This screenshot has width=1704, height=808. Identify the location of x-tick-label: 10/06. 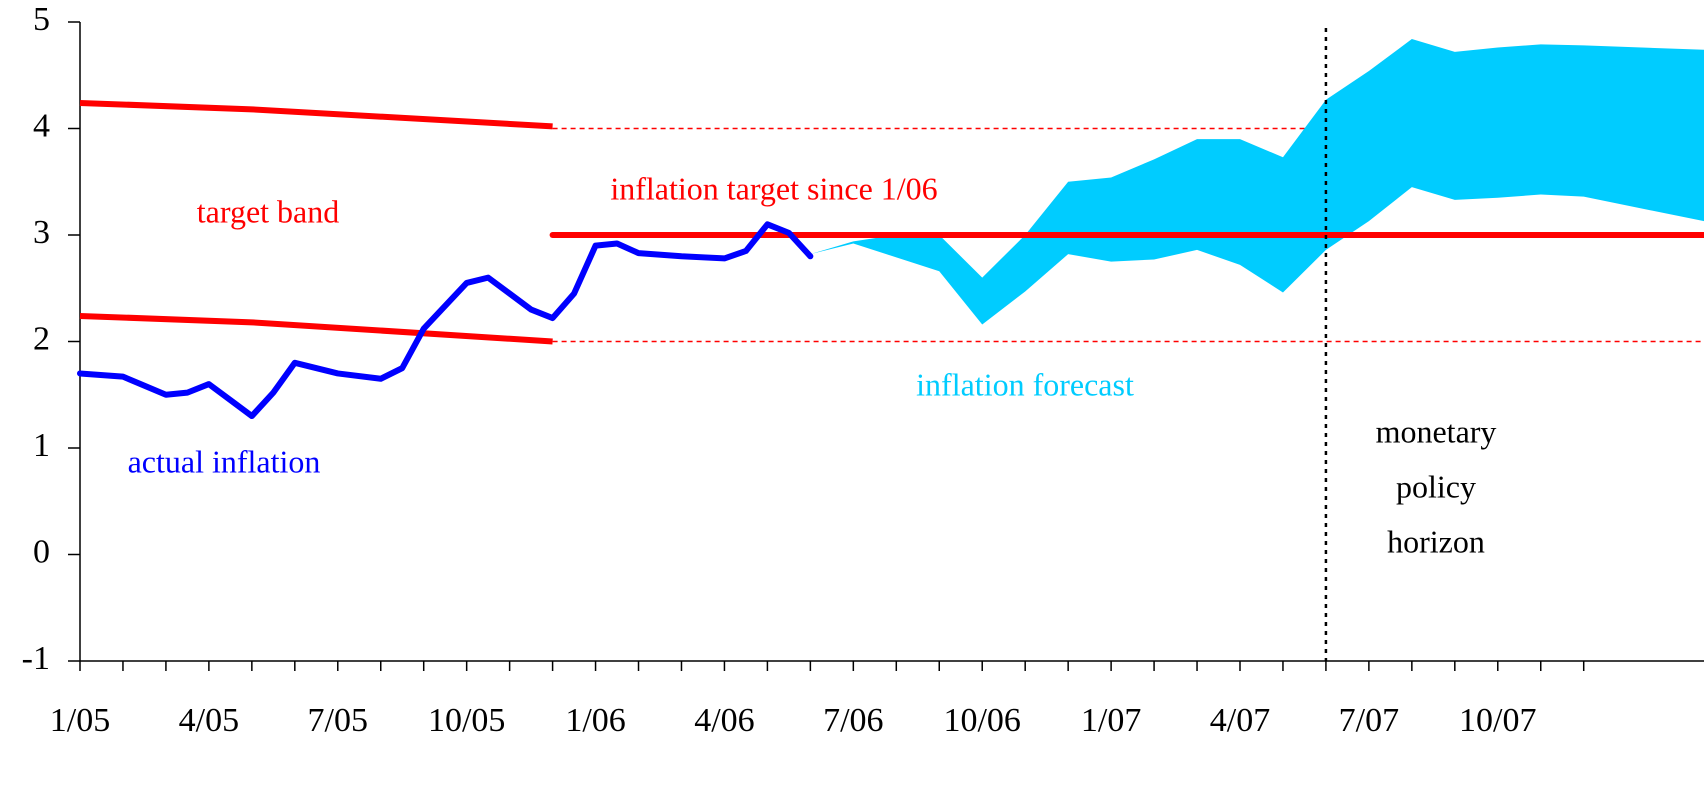
(981, 720).